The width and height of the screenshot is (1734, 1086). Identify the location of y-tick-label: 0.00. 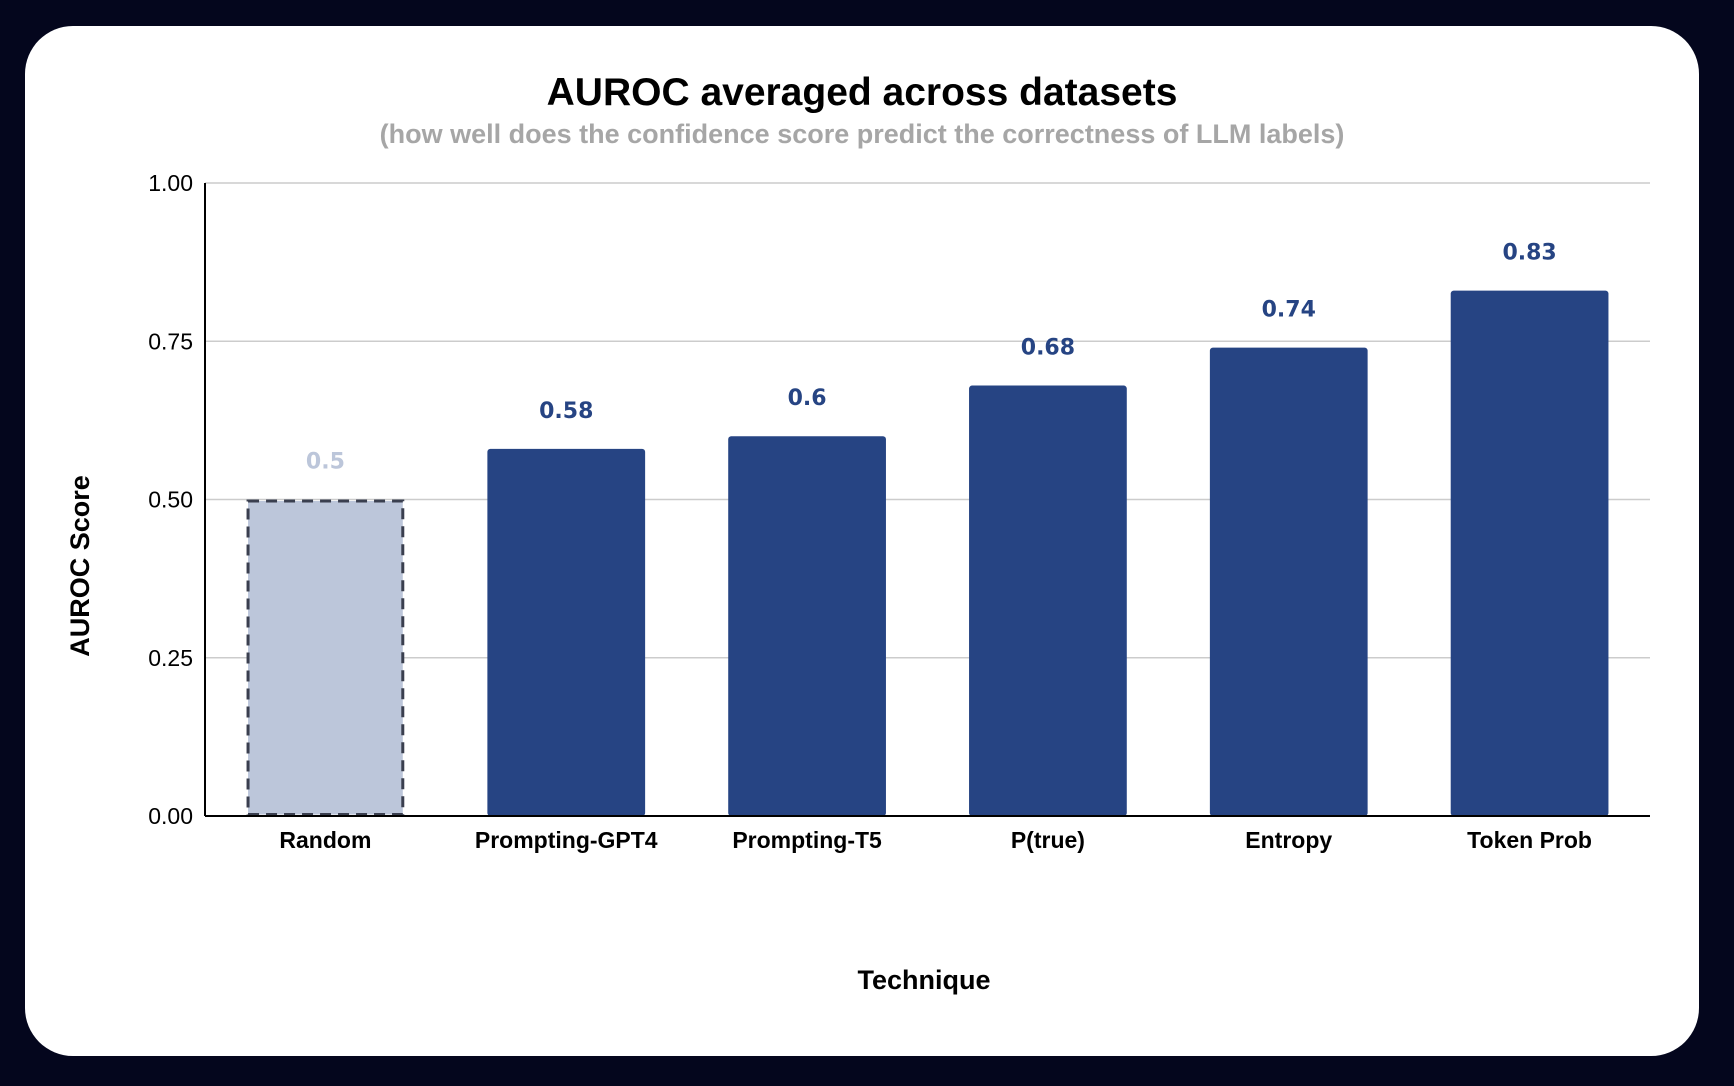
(170, 816).